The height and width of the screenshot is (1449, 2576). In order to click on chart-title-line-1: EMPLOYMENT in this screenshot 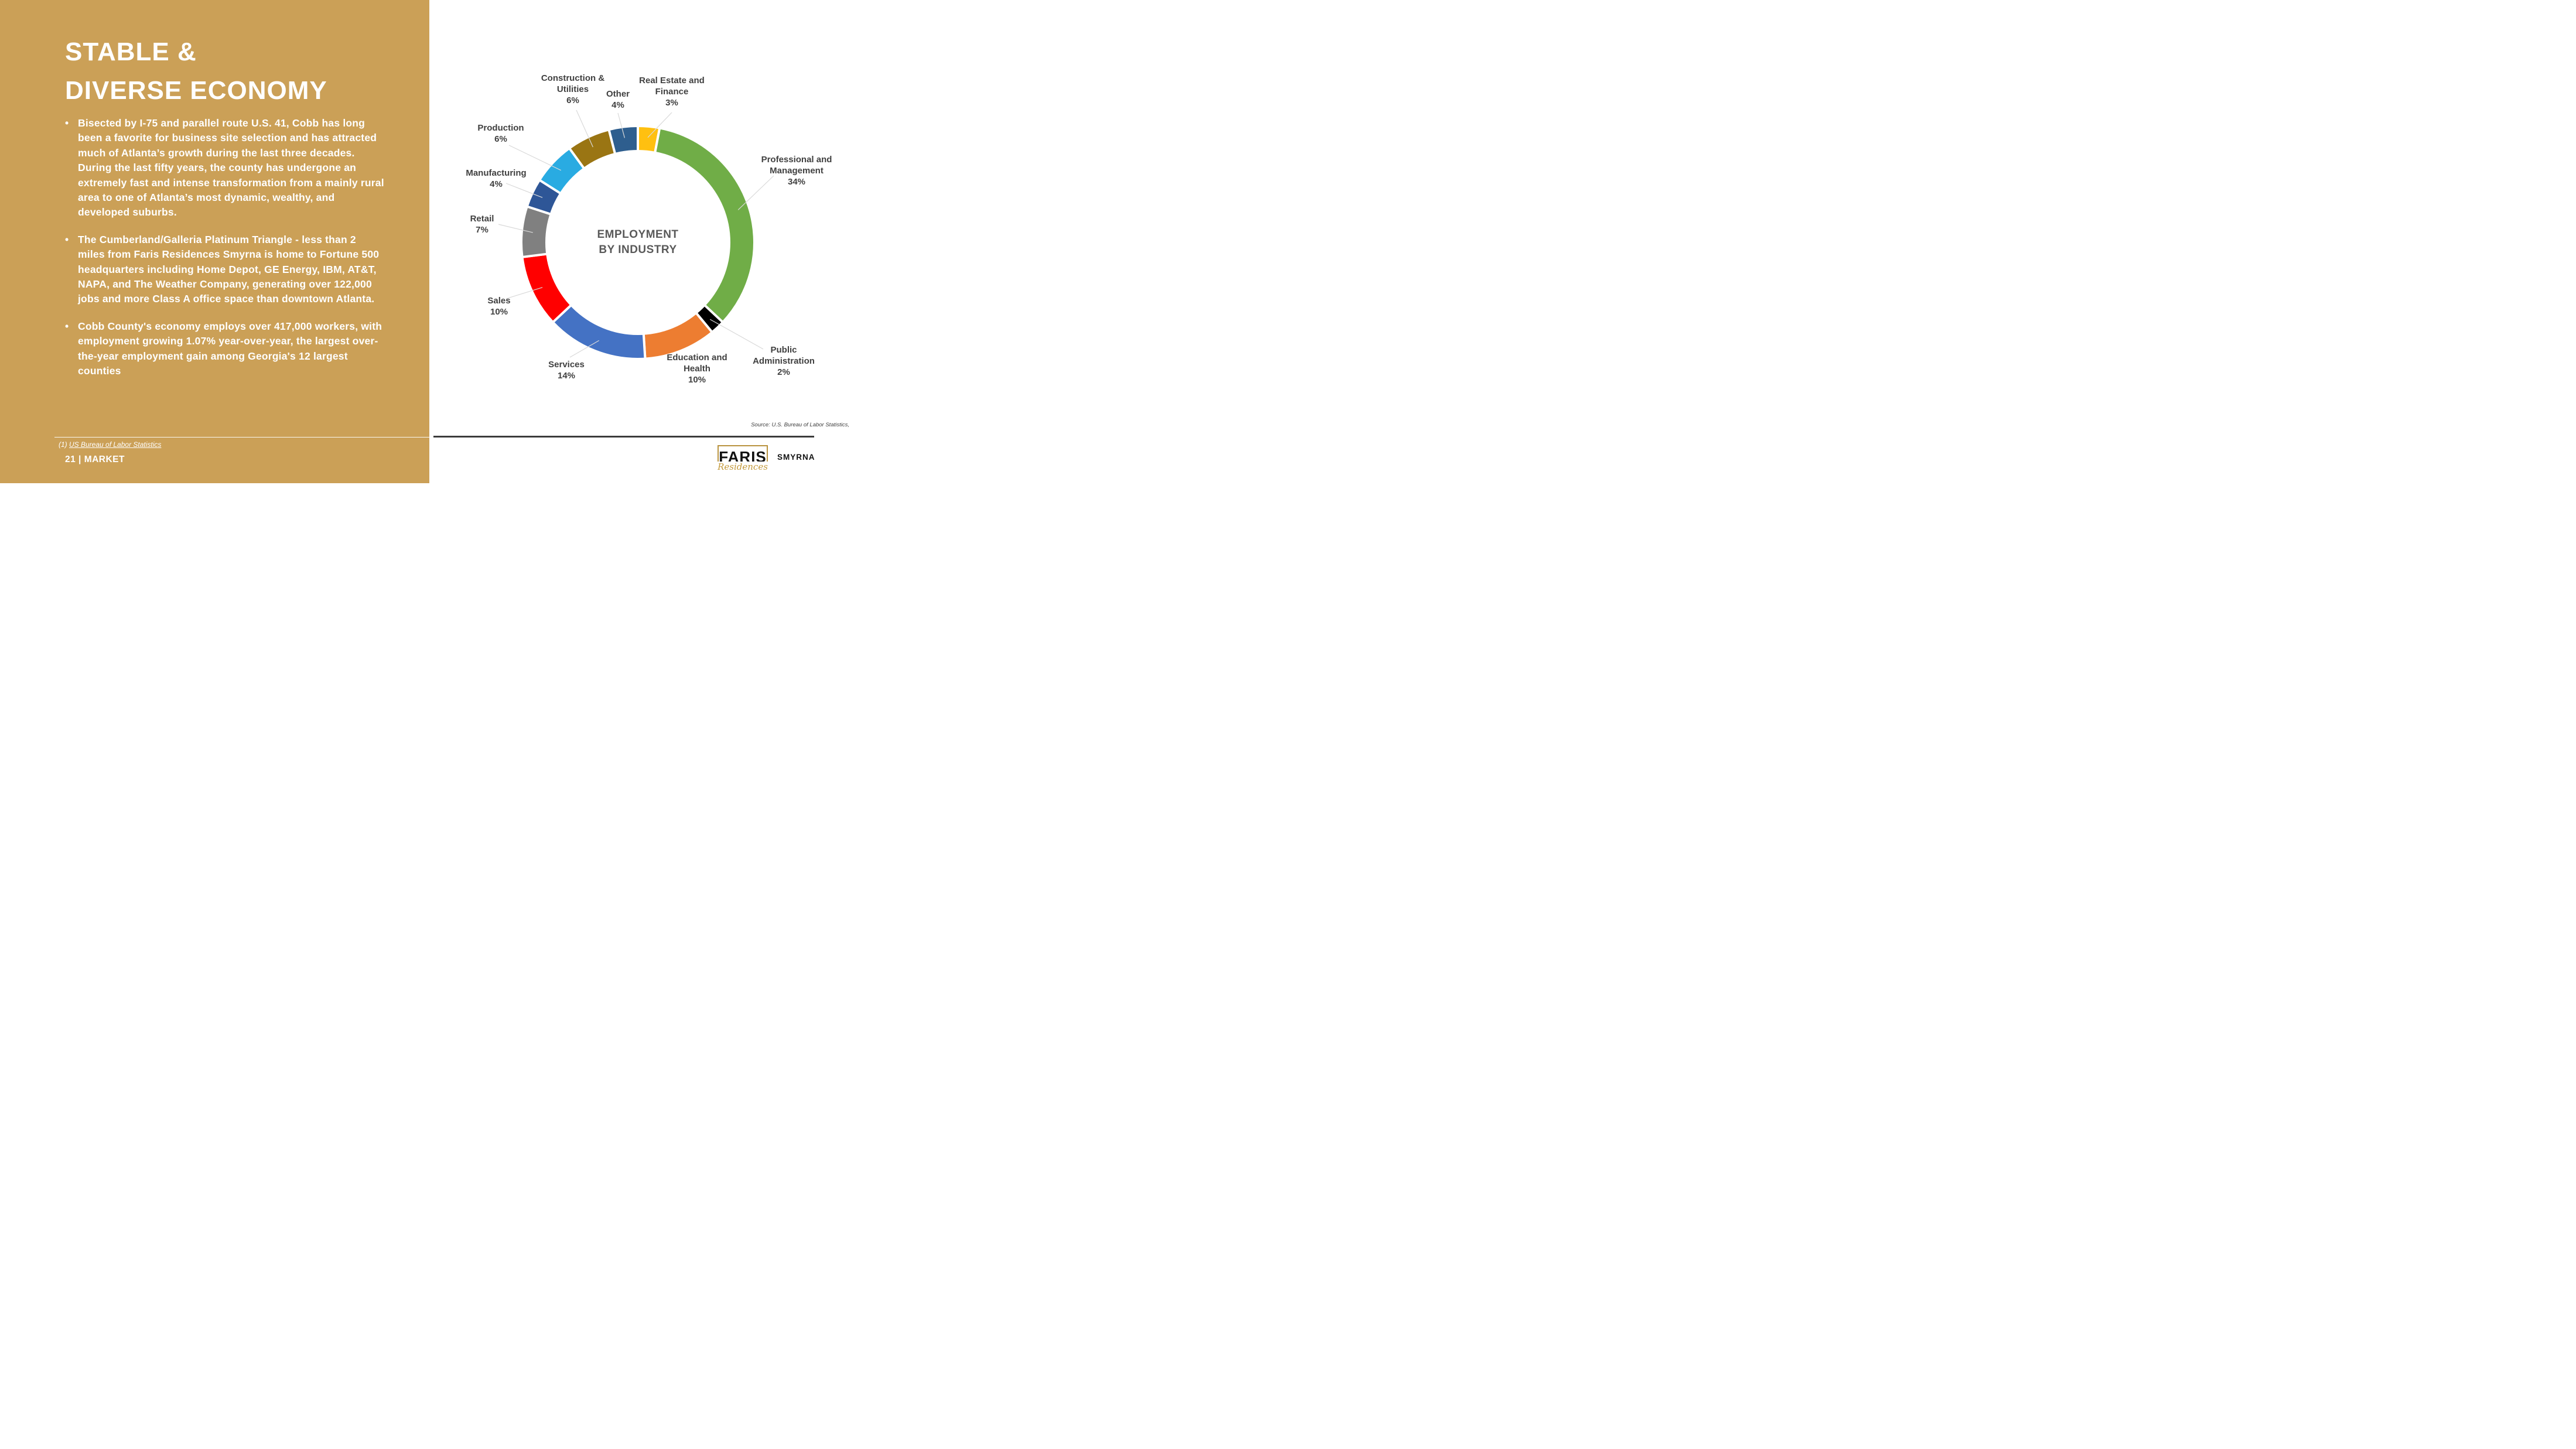, I will do `click(638, 234)`.